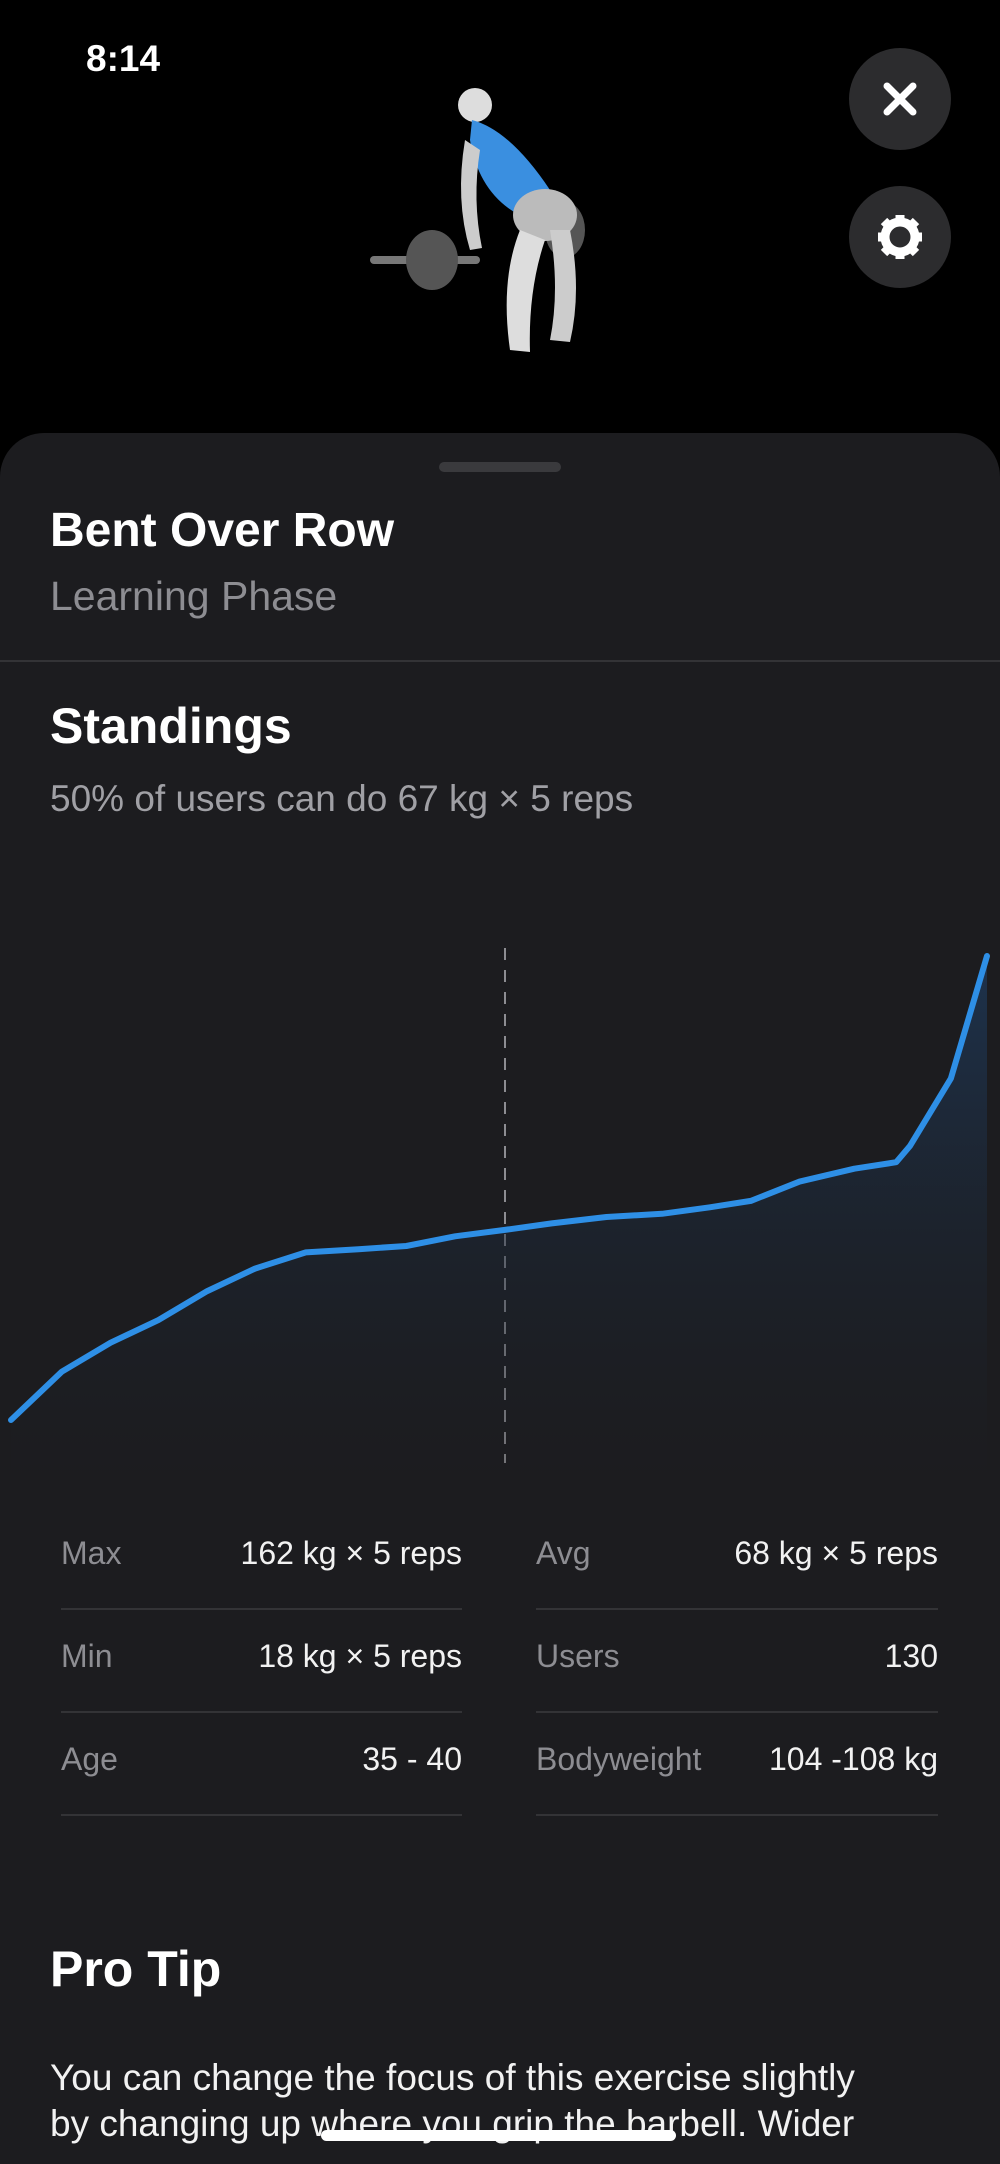 The image size is (1000, 2164). I want to click on stat-label: Min, so click(87, 1656).